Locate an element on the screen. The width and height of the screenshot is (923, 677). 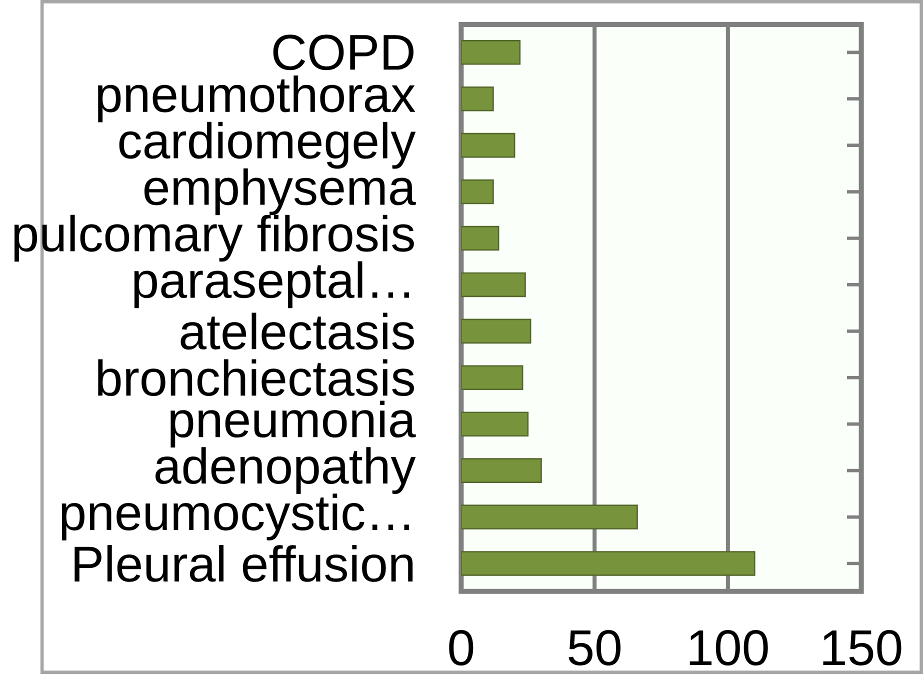
y-tick-label: COPD is located at coordinates (343, 52).